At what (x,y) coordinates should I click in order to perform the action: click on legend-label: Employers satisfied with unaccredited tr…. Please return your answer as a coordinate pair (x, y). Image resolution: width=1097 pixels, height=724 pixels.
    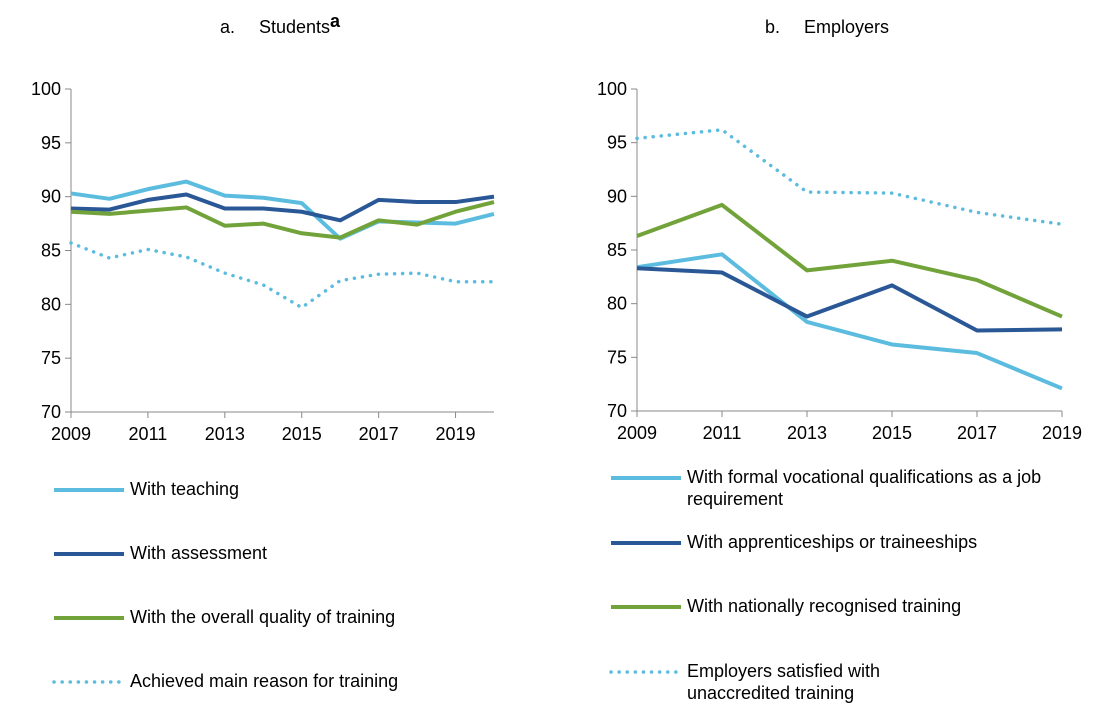
    Looking at the image, I should click on (784, 681).